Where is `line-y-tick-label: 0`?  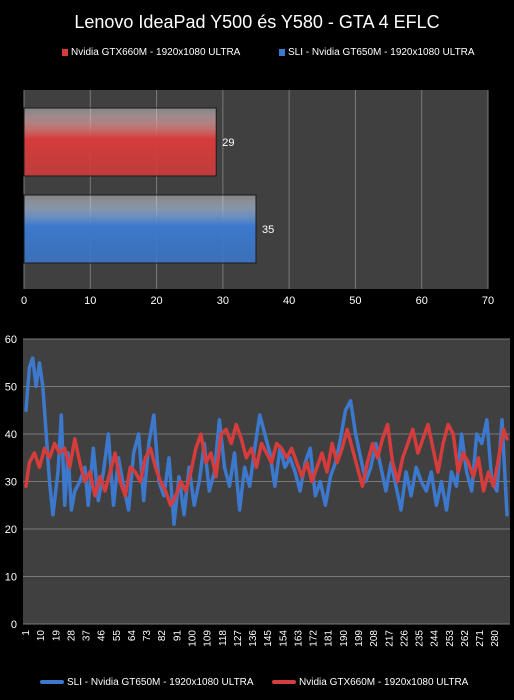 line-y-tick-label: 0 is located at coordinates (14, 625).